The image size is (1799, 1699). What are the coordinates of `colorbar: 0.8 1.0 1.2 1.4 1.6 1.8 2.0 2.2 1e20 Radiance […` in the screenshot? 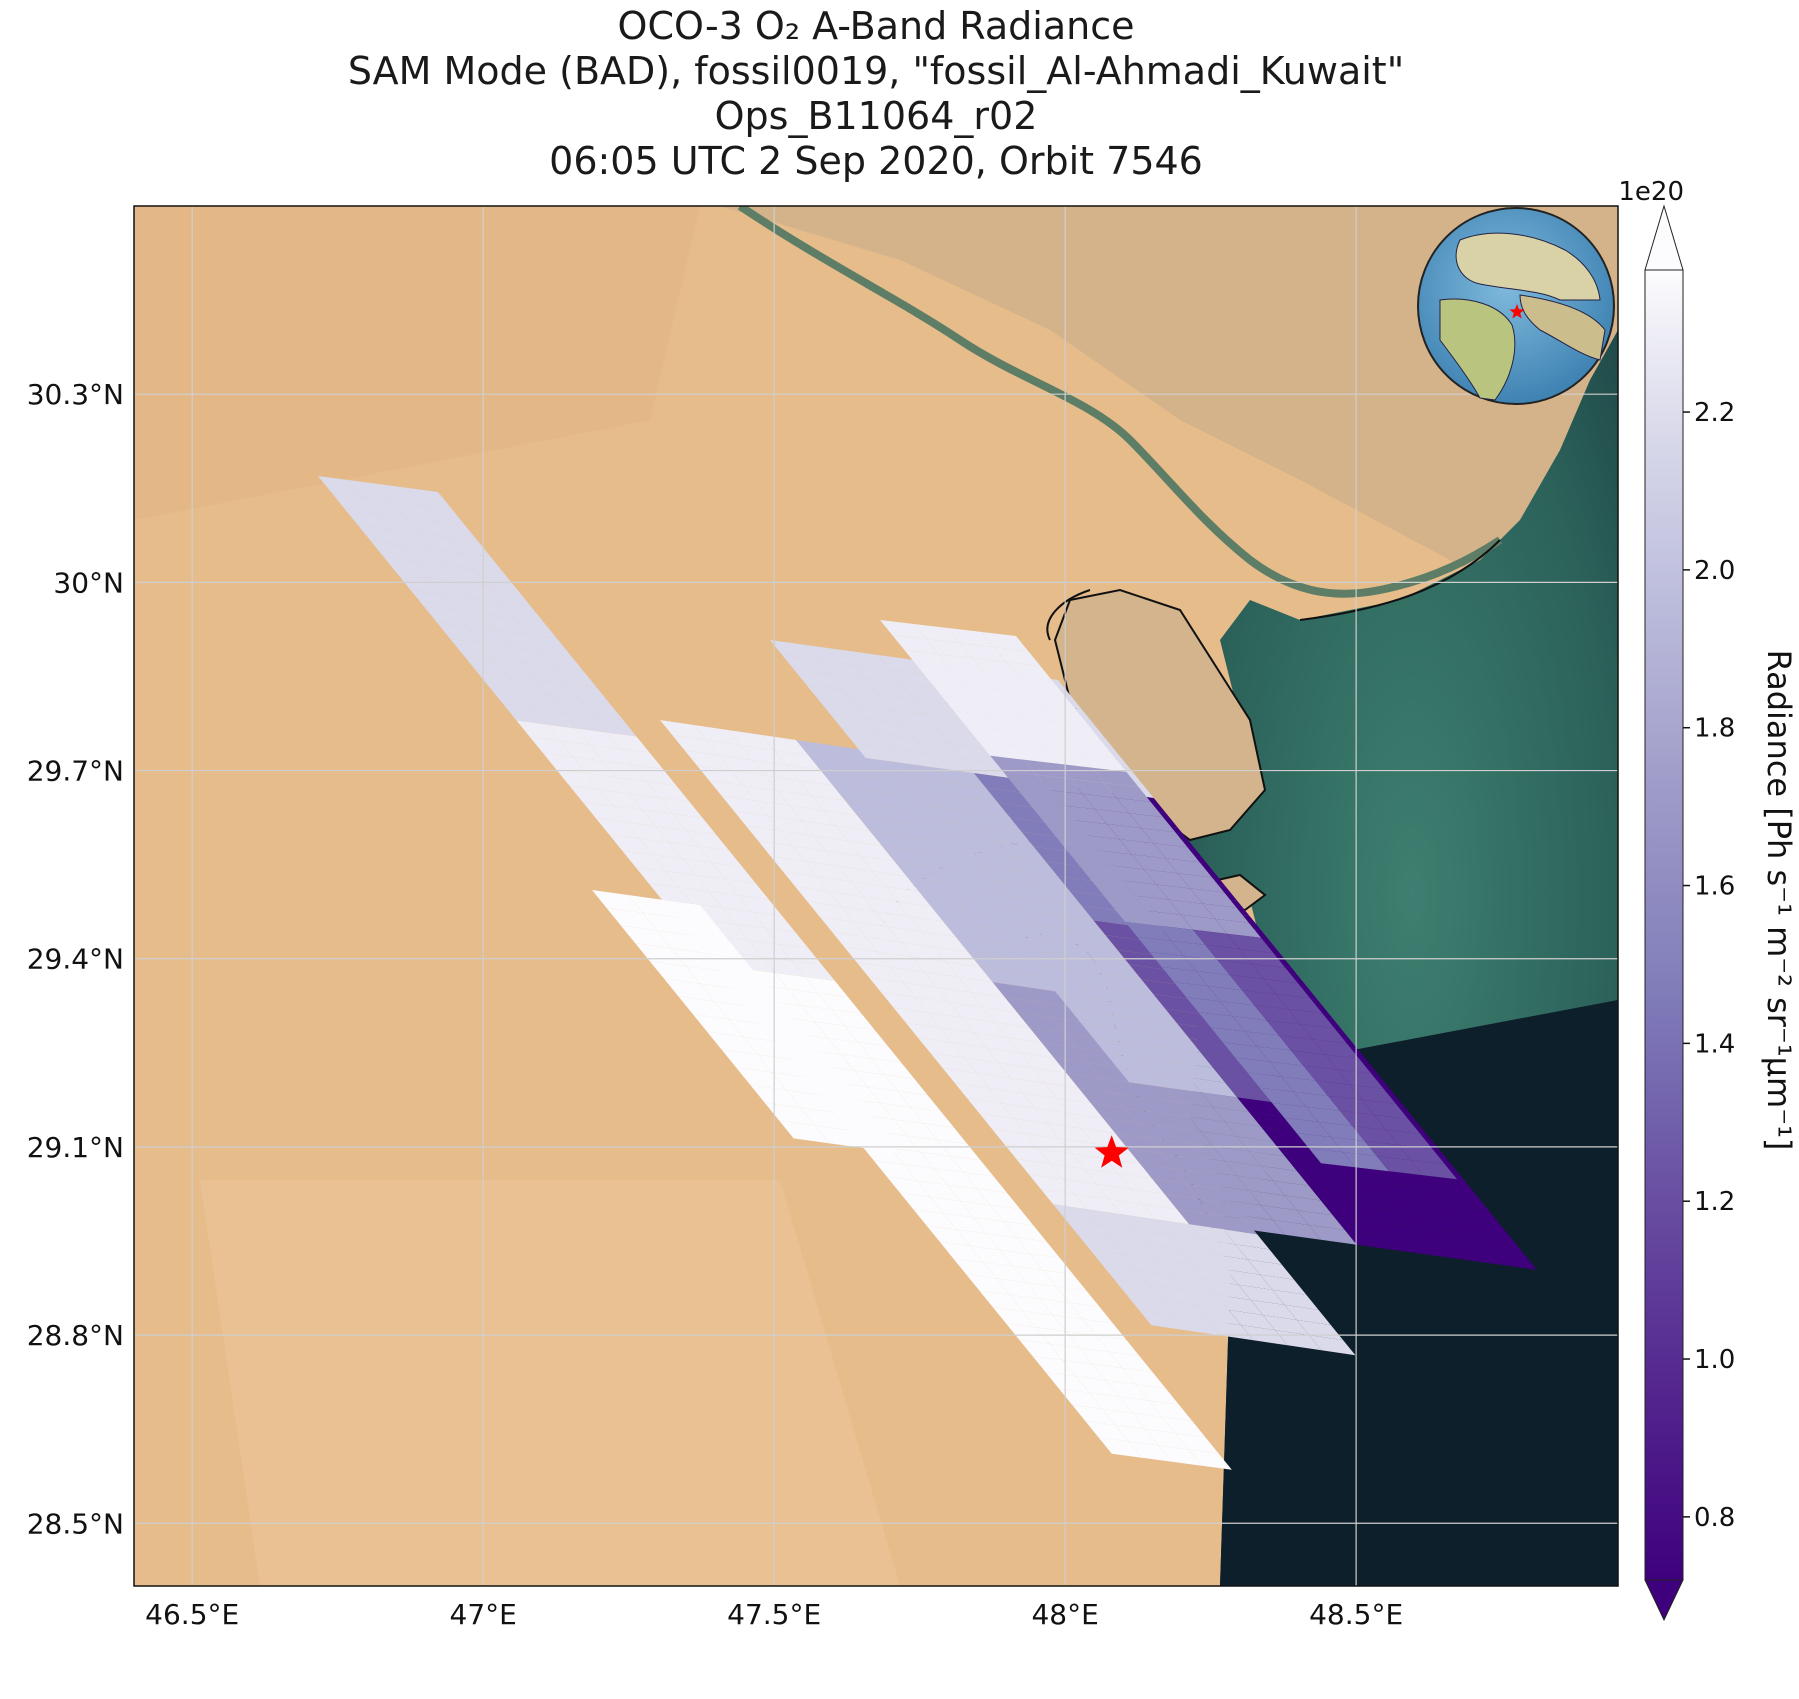 It's located at (1708, 899).